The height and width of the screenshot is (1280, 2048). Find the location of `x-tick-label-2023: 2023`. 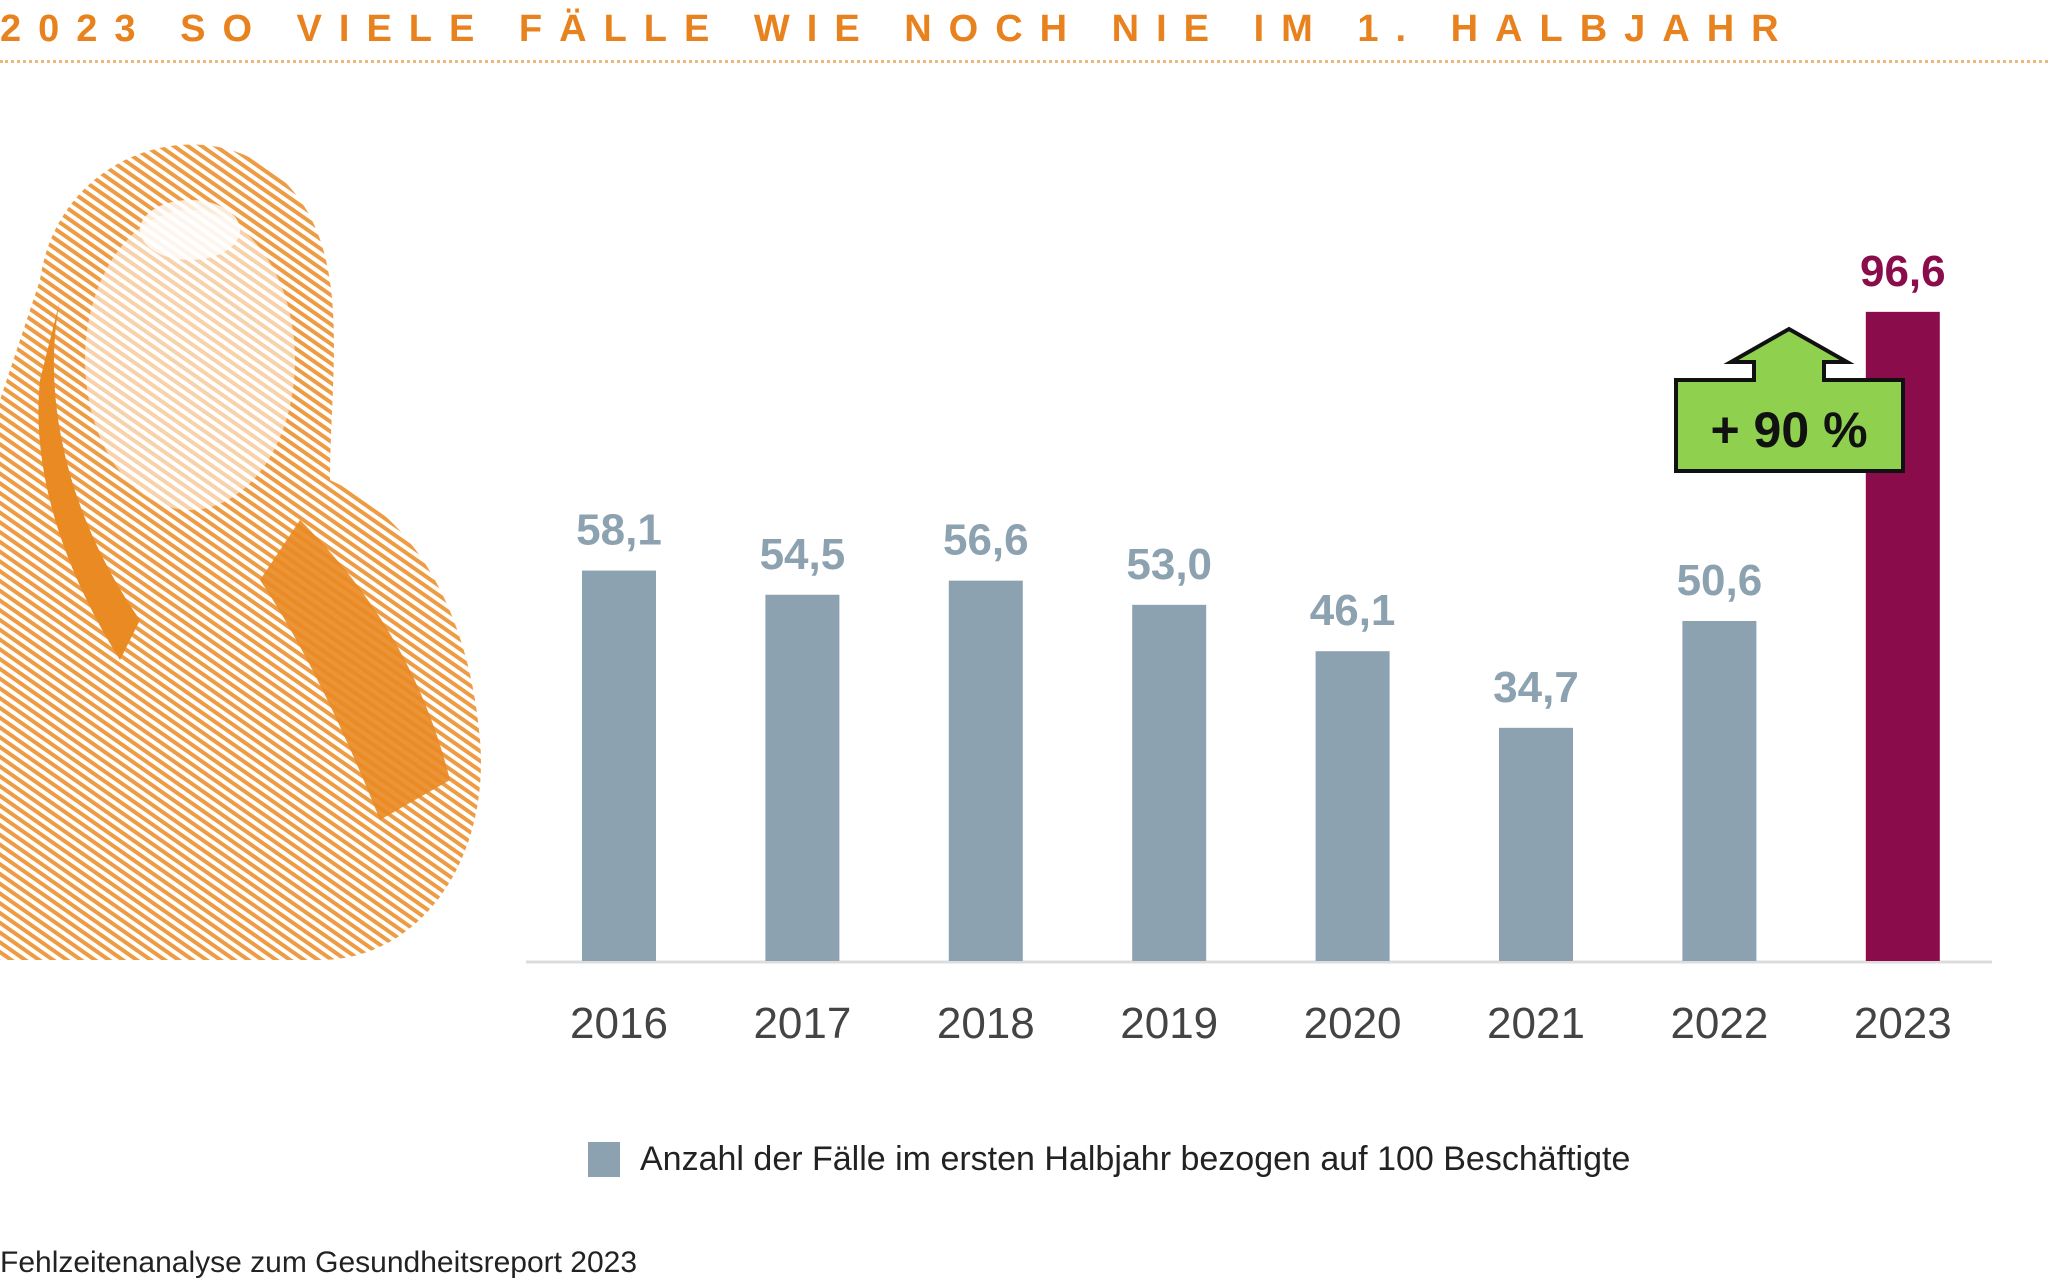

x-tick-label-2023: 2023 is located at coordinates (1903, 1023).